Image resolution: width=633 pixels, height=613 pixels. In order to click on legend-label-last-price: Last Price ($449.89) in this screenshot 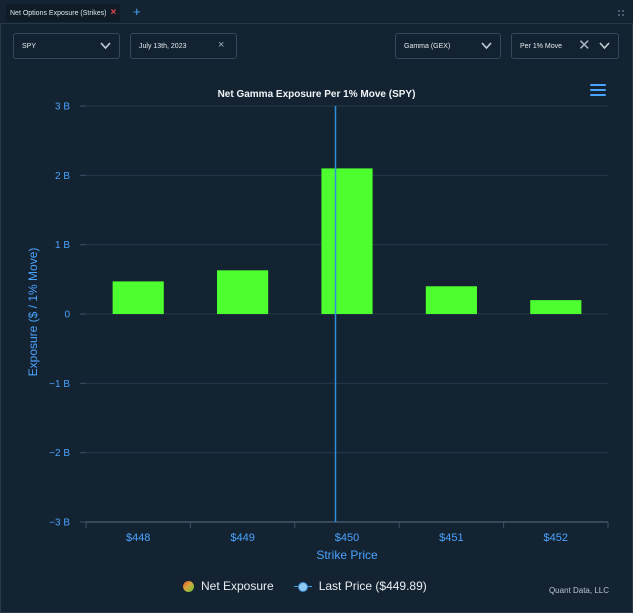, I will do `click(372, 586)`.